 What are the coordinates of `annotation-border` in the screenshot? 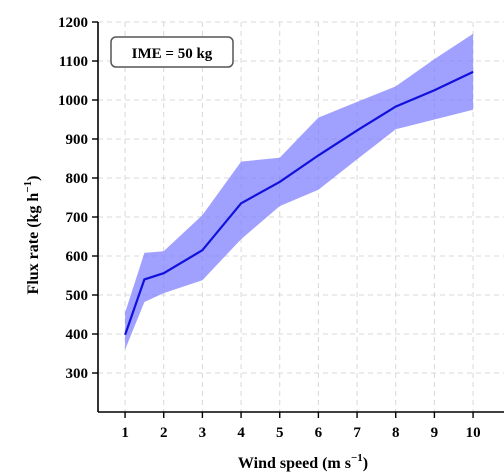 It's located at (172, 52).